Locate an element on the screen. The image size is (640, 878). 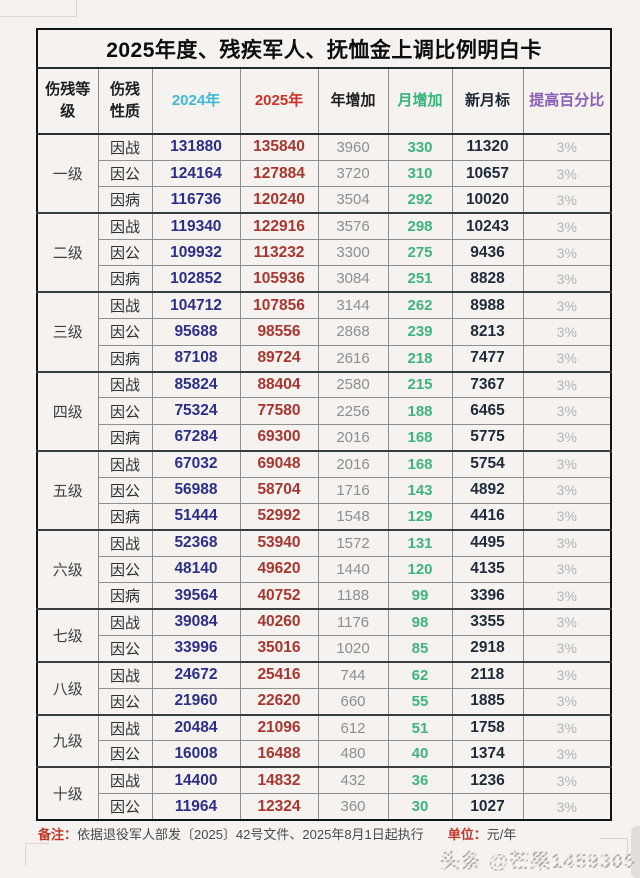
annual-cell: 2580 is located at coordinates (353, 384).